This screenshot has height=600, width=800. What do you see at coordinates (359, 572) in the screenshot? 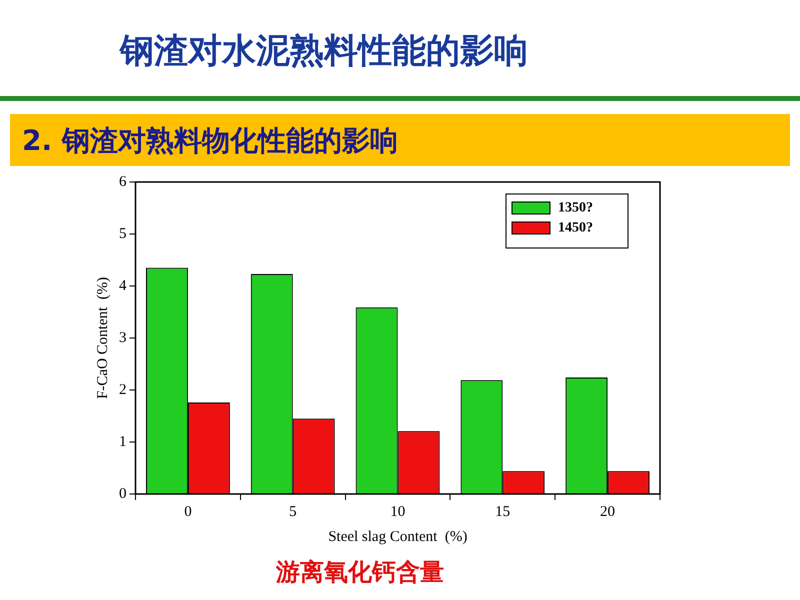
I see `text: 游离氧化钙含量` at bounding box center [359, 572].